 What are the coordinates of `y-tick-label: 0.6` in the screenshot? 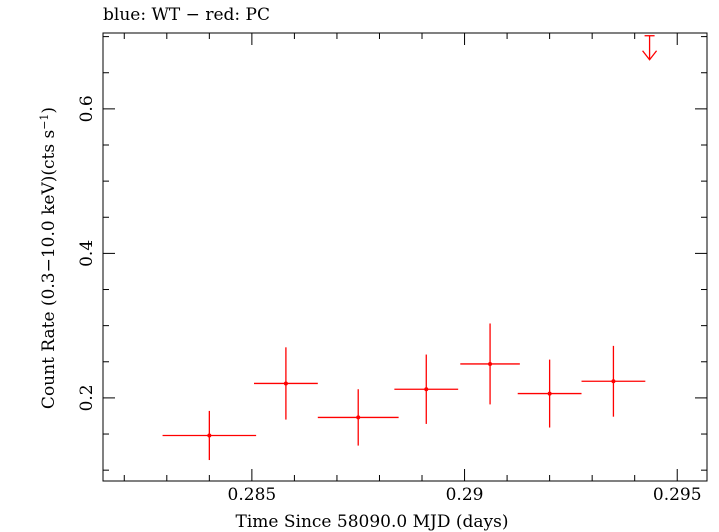 It's located at (87, 108).